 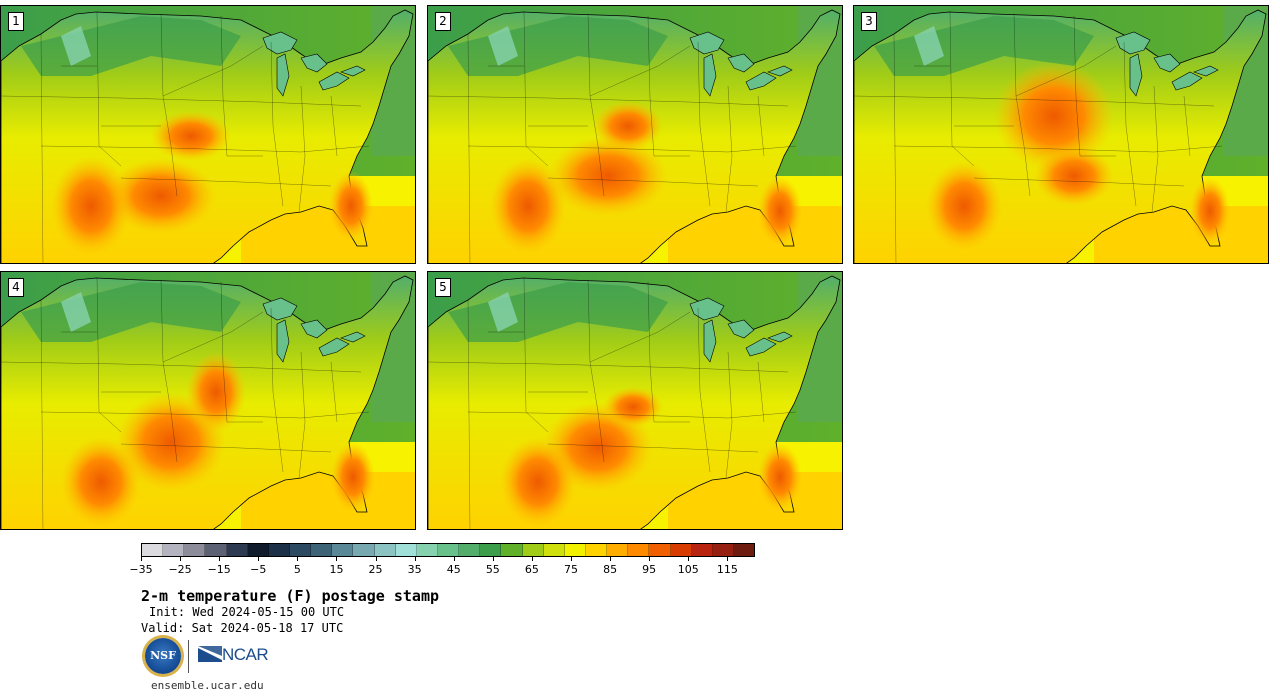 I want to click on postage-stamp-map-2: 2, so click(x=635, y=134).